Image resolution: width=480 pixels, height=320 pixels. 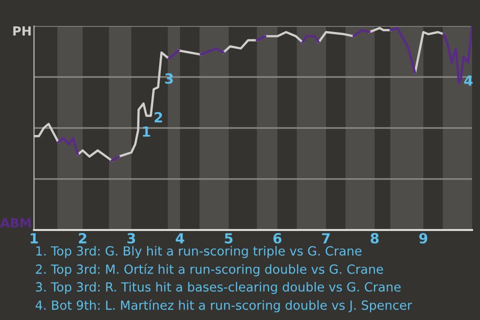 What do you see at coordinates (34, 238) in the screenshot?
I see `x-tick-label: 1` at bounding box center [34, 238].